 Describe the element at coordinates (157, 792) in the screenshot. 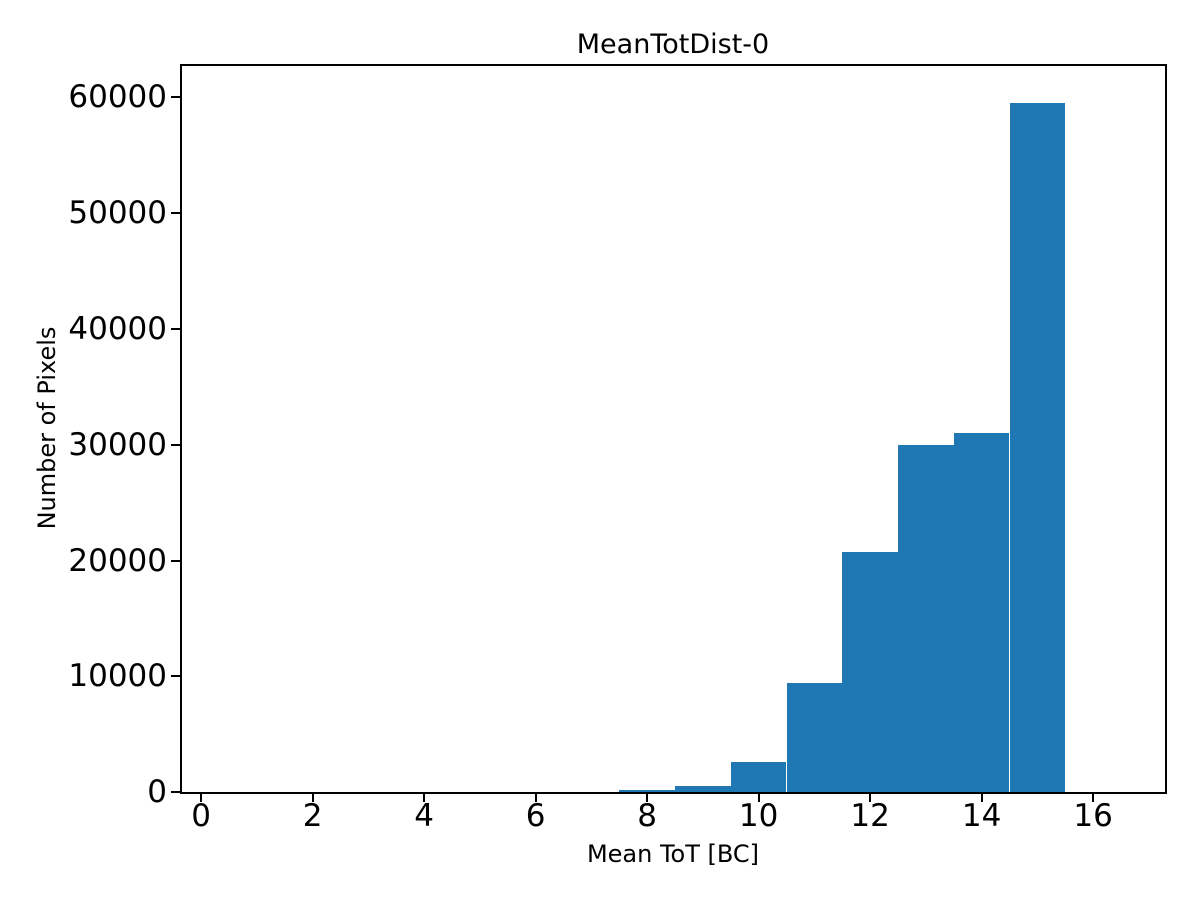

I see `y-tick-label: 0` at that location.